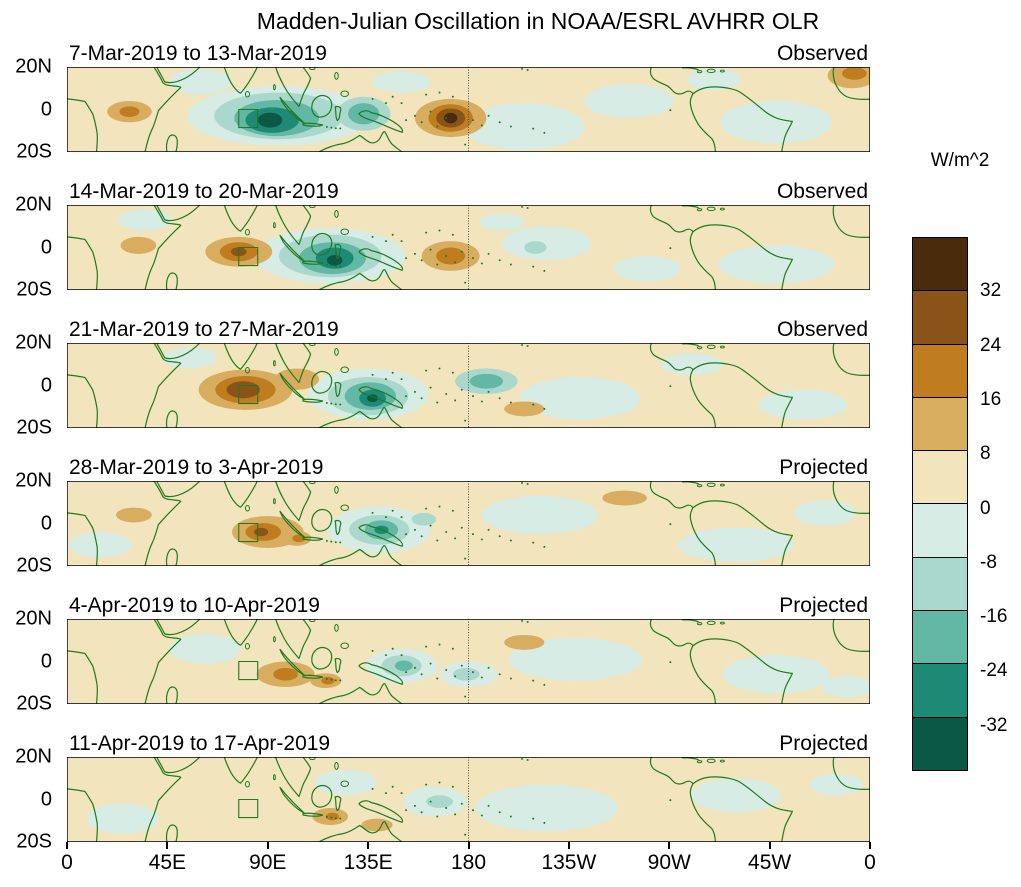 The width and height of the screenshot is (1021, 887). What do you see at coordinates (46, 799) in the screenshot?
I see `y-tick-label: 0` at bounding box center [46, 799].